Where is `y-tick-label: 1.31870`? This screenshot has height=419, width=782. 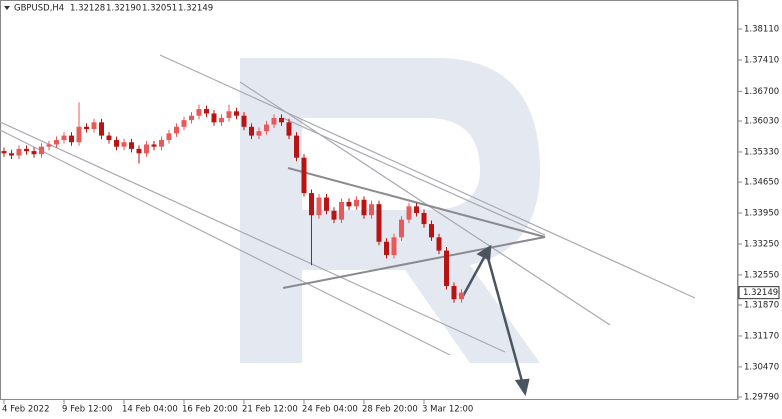 y-tick-label: 1.31870 is located at coordinates (761, 305).